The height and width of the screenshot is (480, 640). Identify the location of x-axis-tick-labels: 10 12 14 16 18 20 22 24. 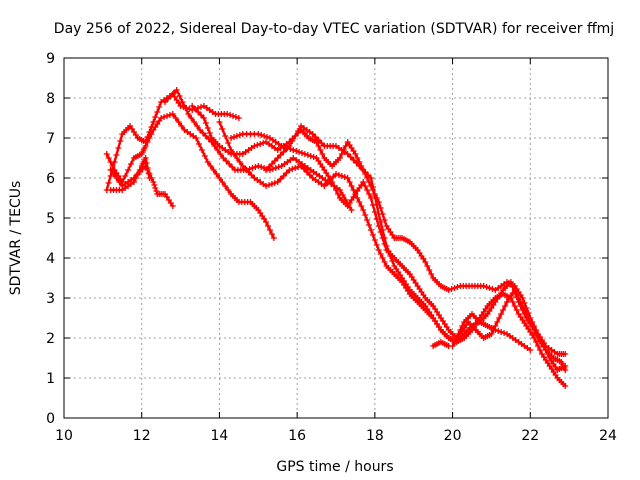
(336, 436).